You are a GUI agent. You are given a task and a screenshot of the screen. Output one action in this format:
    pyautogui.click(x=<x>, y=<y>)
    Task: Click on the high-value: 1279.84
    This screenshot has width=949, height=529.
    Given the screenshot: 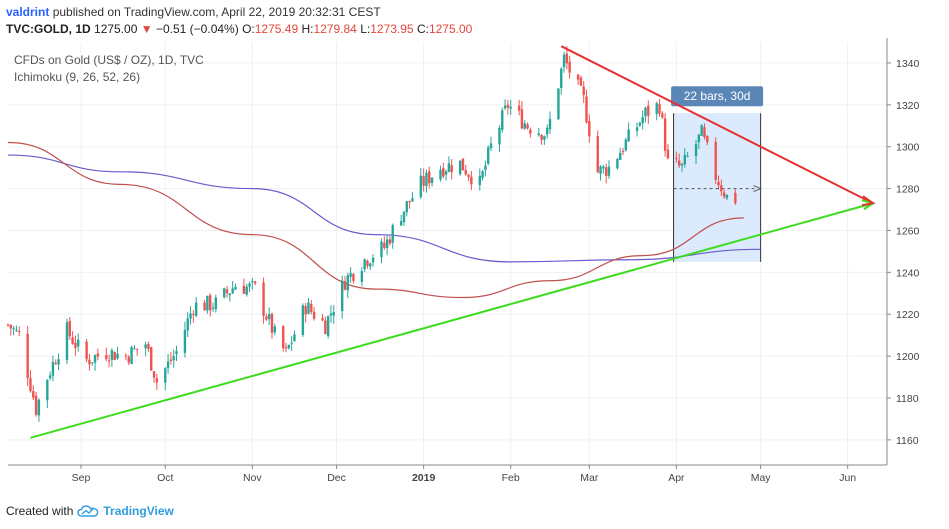 What is the action you would take?
    pyautogui.click(x=335, y=29)
    